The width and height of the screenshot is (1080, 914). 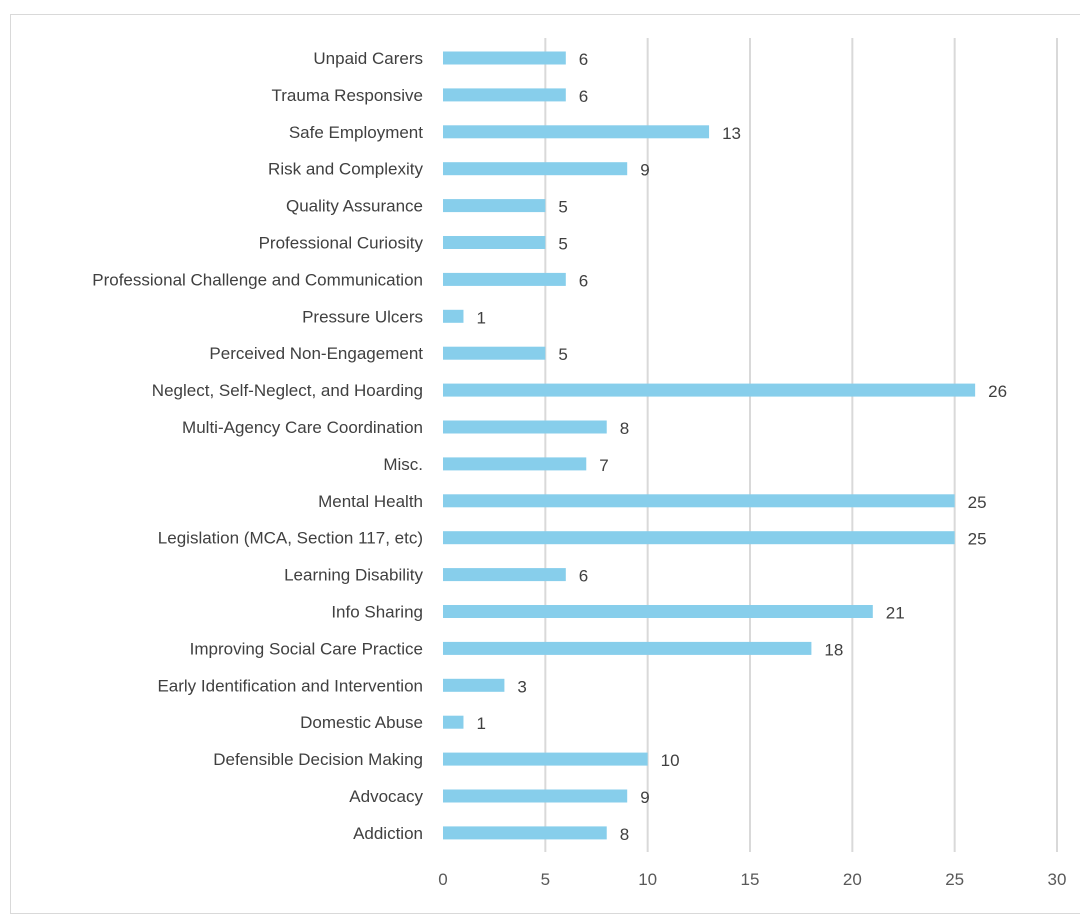 I want to click on value-label: 7, so click(x=603, y=465).